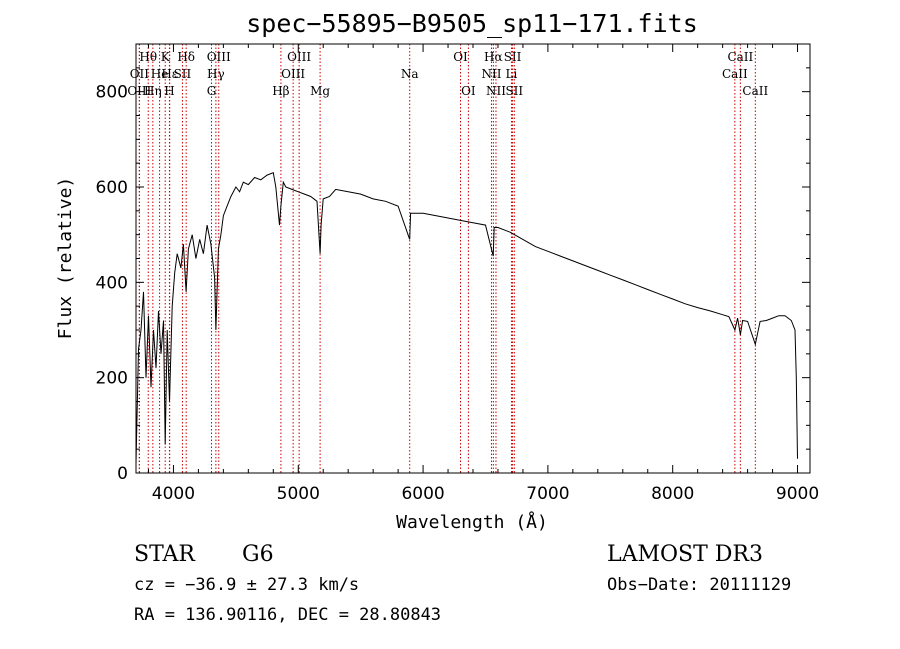 The image size is (900, 649). I want to click on marker-label: He, so click(160, 74).